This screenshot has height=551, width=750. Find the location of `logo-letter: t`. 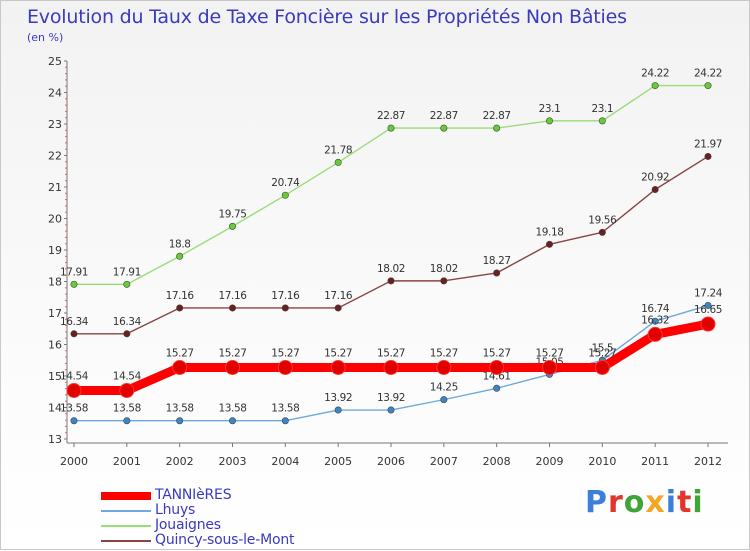

logo-letter: t is located at coordinates (685, 502).